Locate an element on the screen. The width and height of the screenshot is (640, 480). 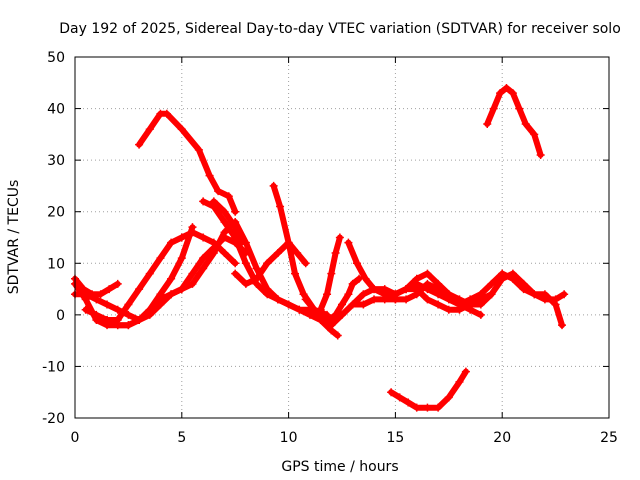
y-axis-label: SDTVAR / TECUs is located at coordinates (14, 237).